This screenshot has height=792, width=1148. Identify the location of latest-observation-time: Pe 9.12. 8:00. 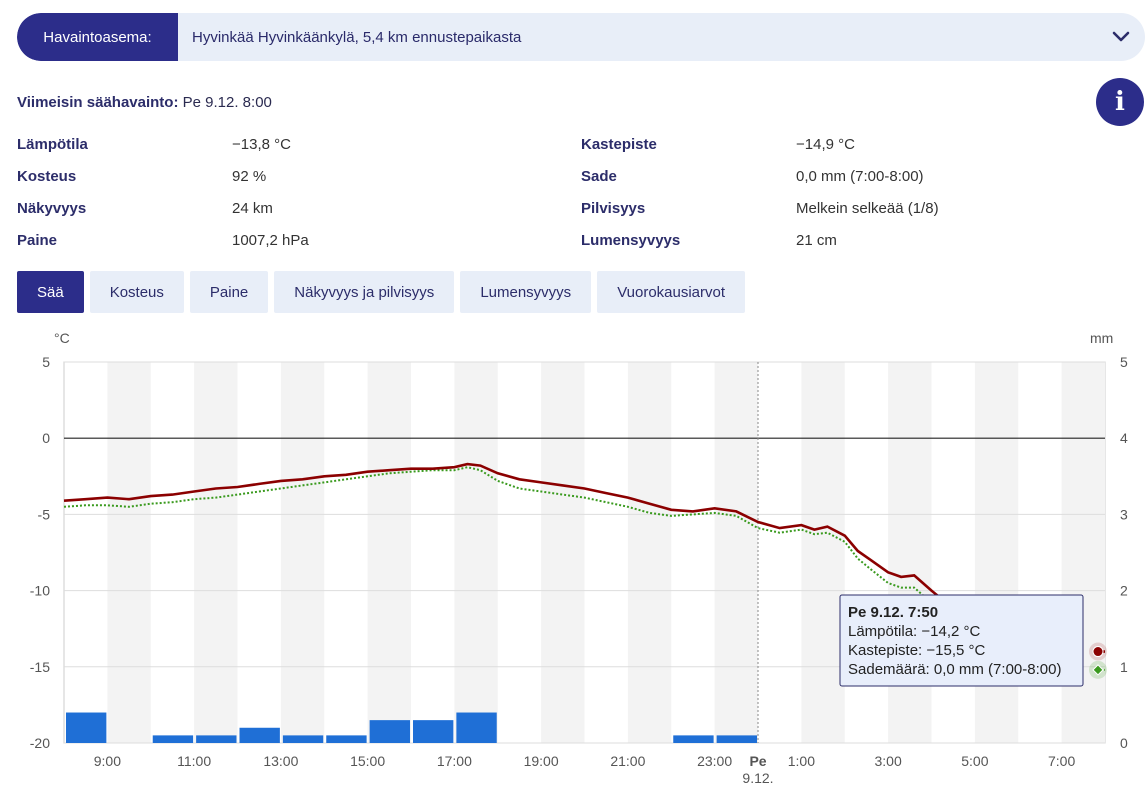
(227, 102).